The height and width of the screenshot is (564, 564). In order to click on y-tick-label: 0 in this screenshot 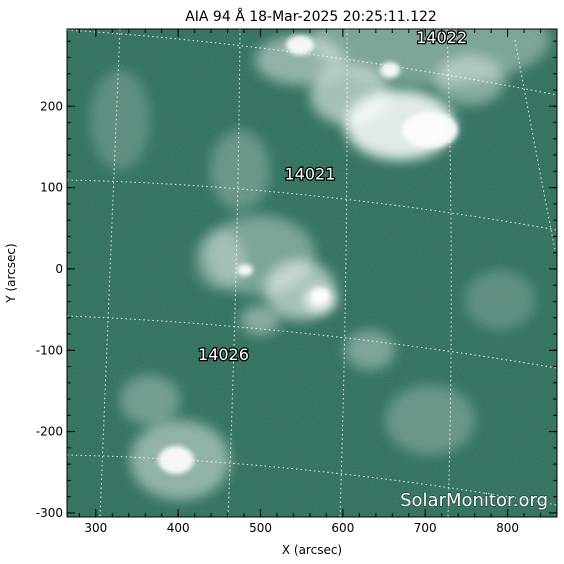, I will do `click(59, 269)`.